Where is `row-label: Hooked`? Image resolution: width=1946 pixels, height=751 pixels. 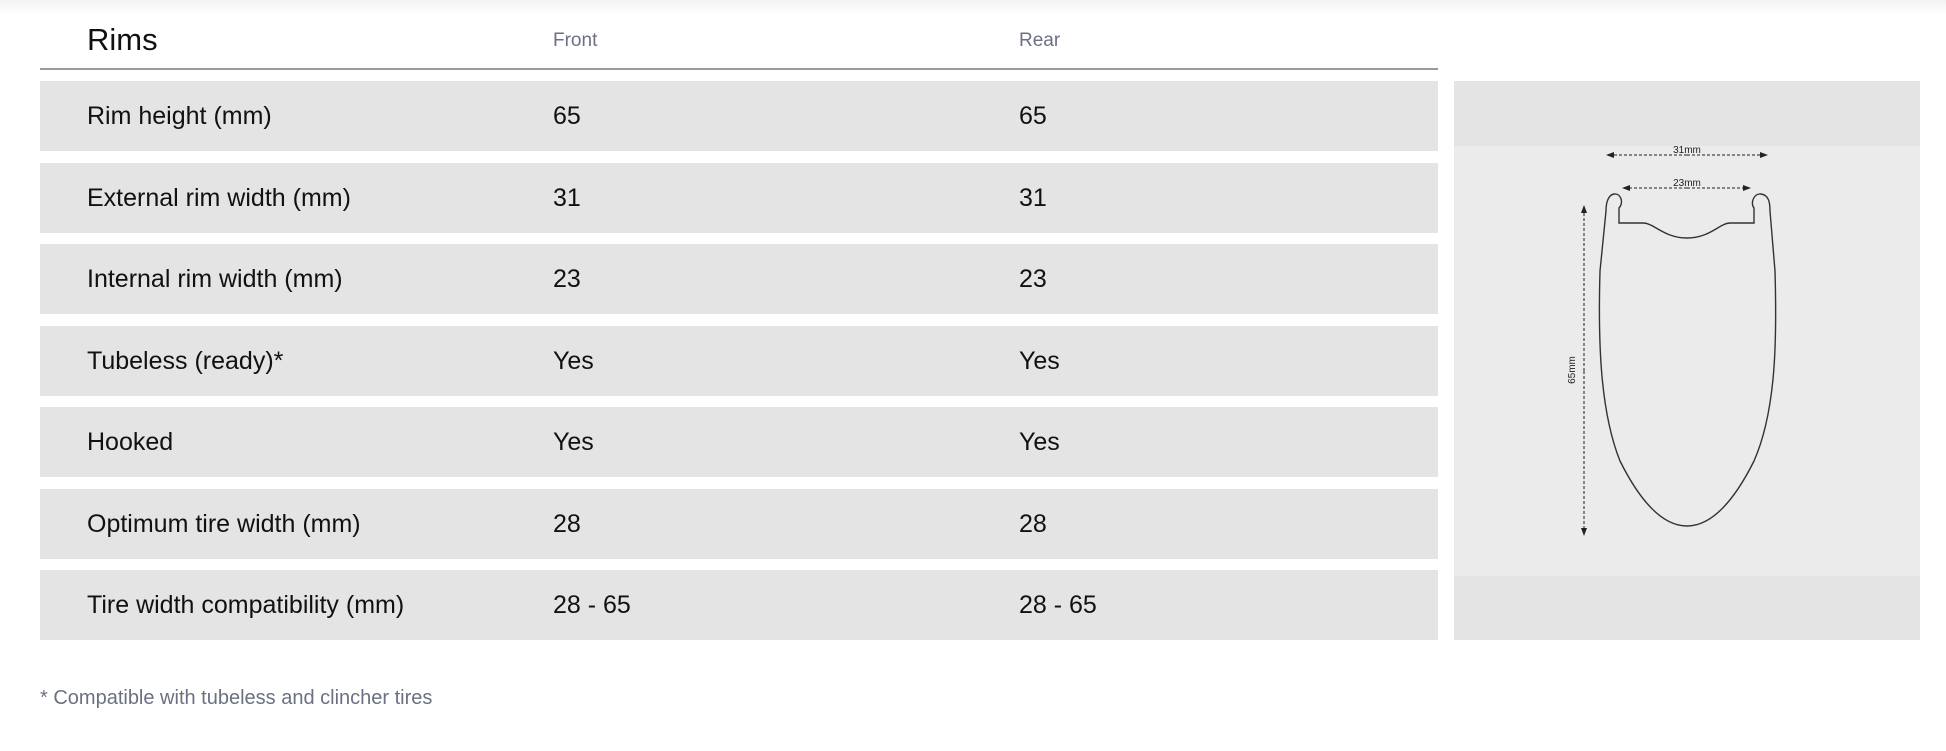 row-label: Hooked is located at coordinates (130, 442).